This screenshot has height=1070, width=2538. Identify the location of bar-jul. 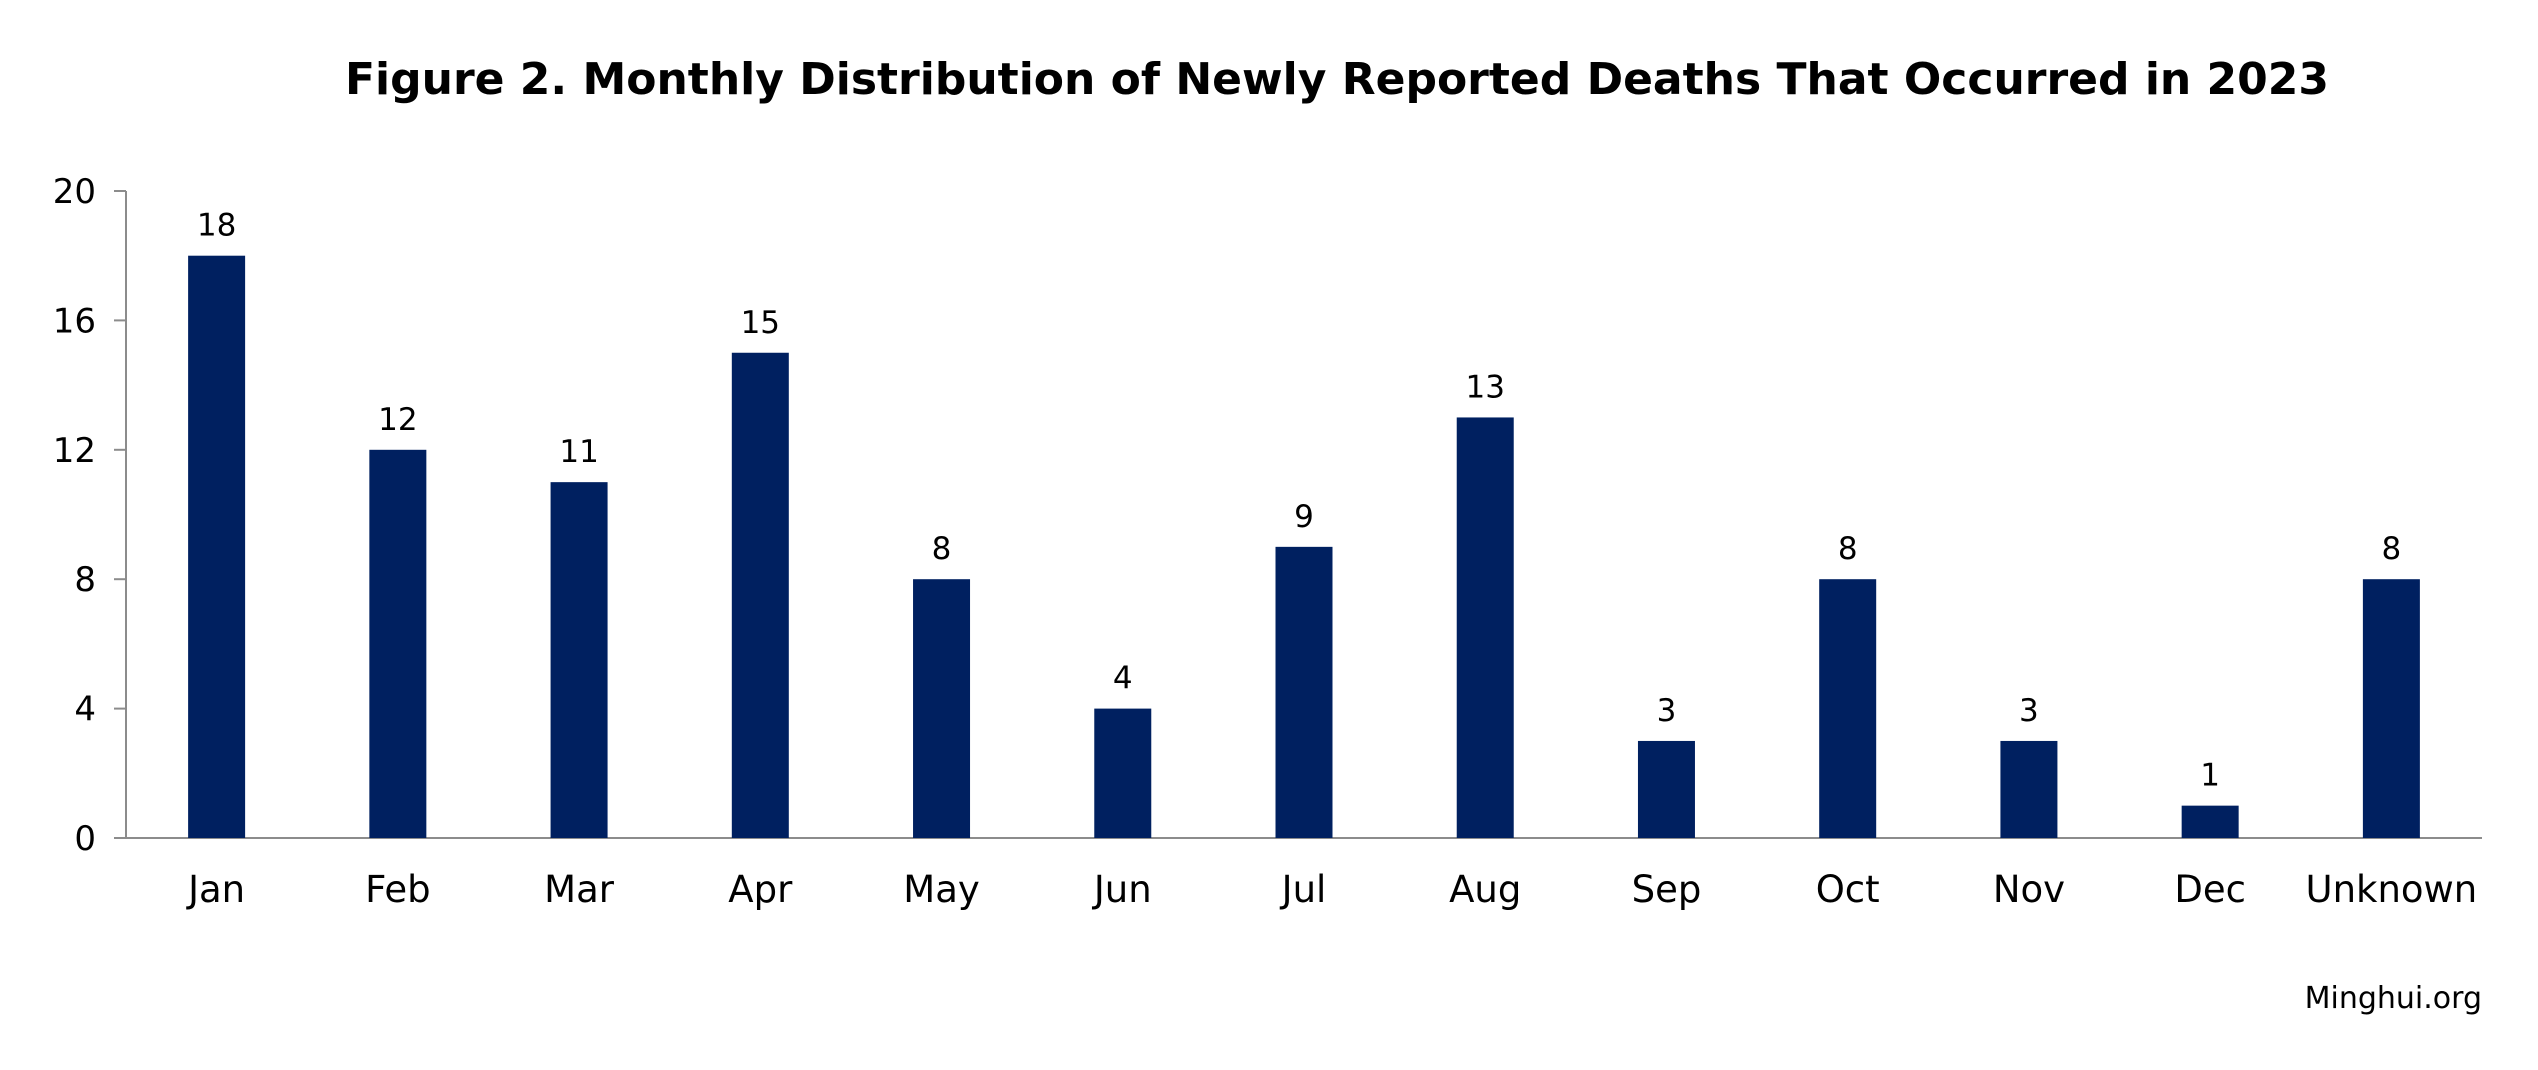
(1304, 692).